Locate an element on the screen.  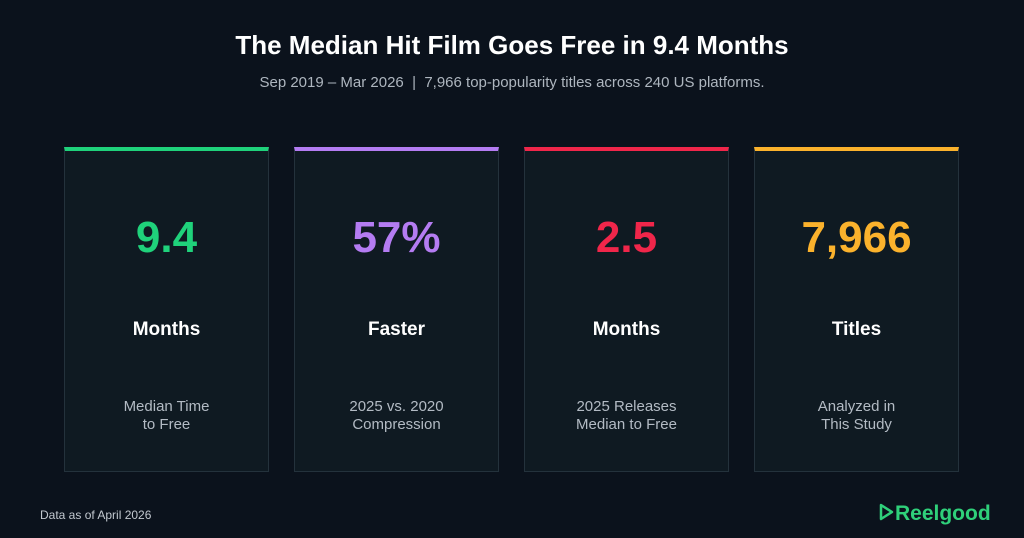
logo-icon is located at coordinates (886, 512).